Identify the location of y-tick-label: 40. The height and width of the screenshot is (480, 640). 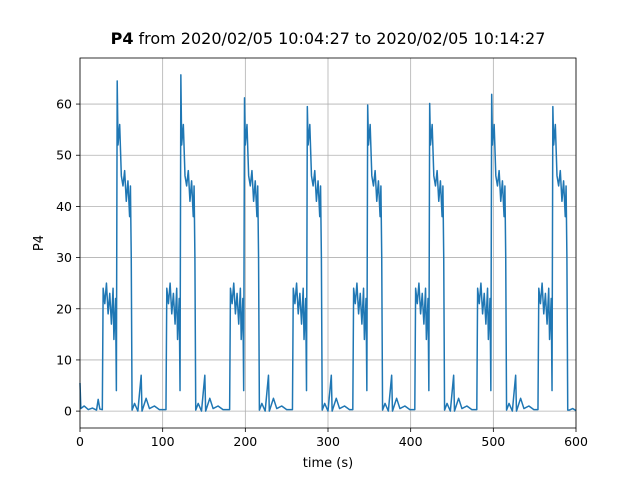
(64, 206).